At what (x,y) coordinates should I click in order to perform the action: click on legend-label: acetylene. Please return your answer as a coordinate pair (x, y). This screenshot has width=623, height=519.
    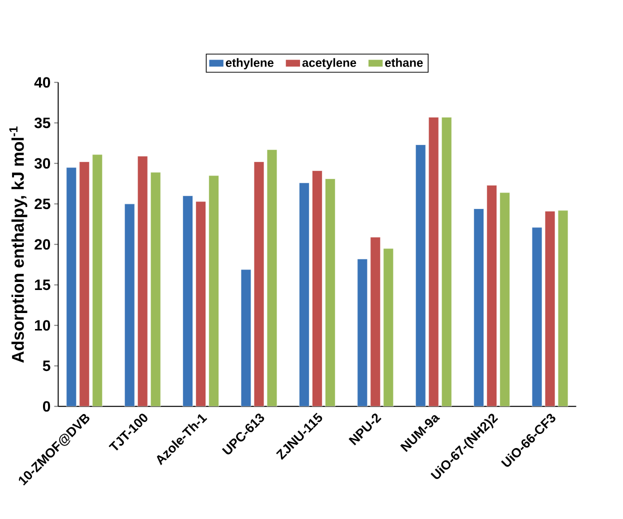
    Looking at the image, I should click on (329, 64).